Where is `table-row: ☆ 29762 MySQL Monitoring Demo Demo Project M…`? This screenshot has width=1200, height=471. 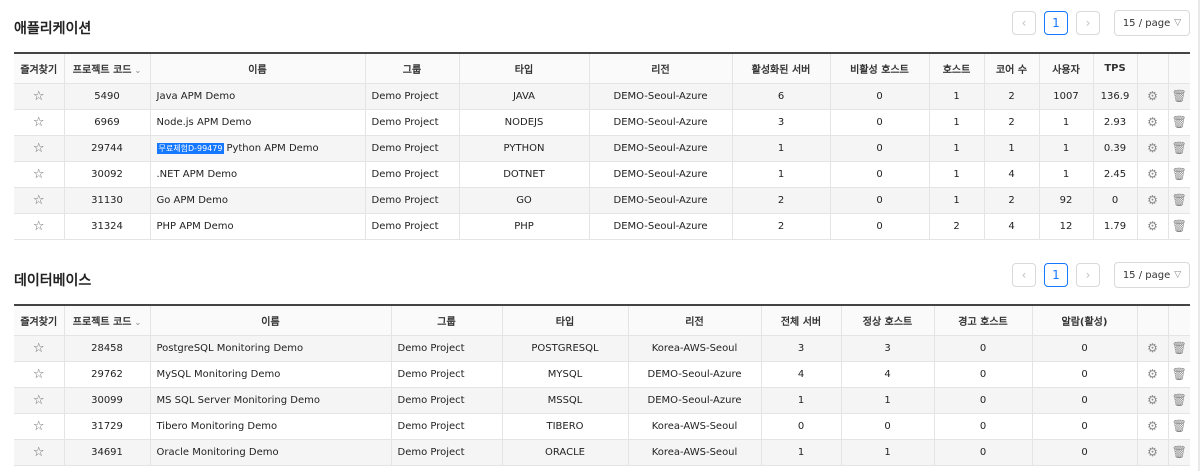 table-row: ☆ 29762 MySQL Monitoring Demo Demo Project M… is located at coordinates (602, 374).